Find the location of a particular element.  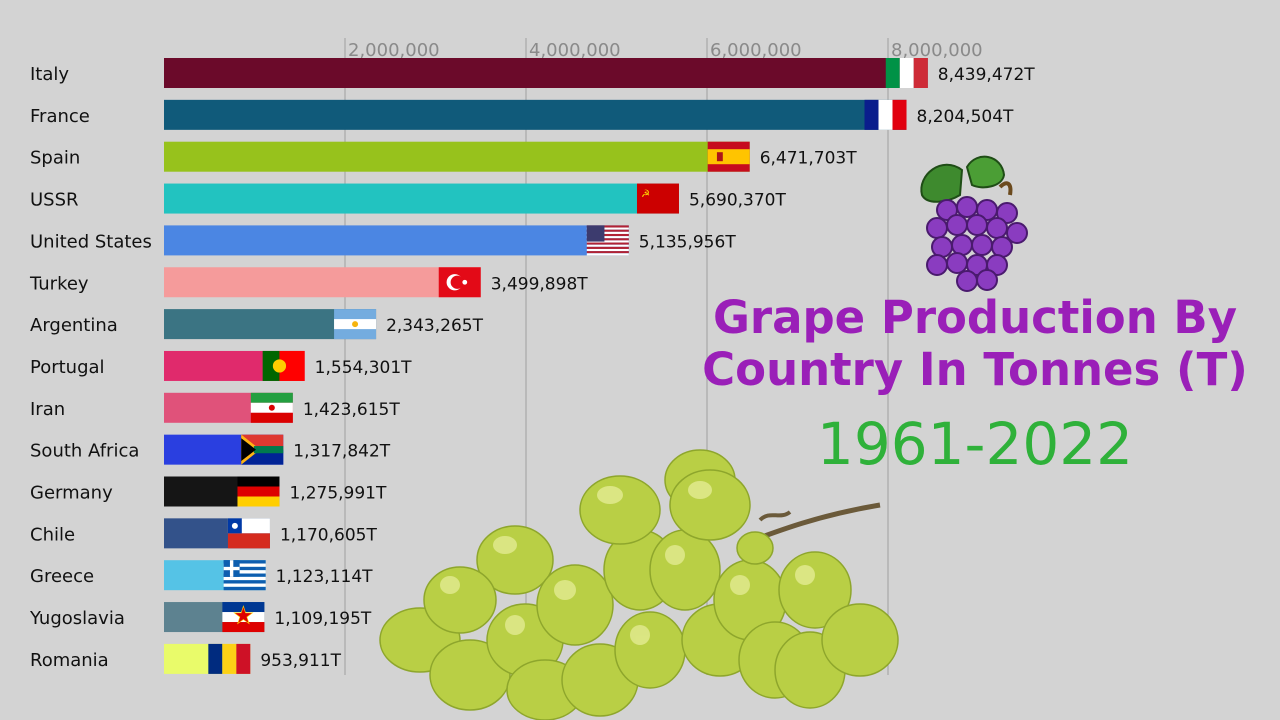

category-label: Germany is located at coordinates (71, 493).